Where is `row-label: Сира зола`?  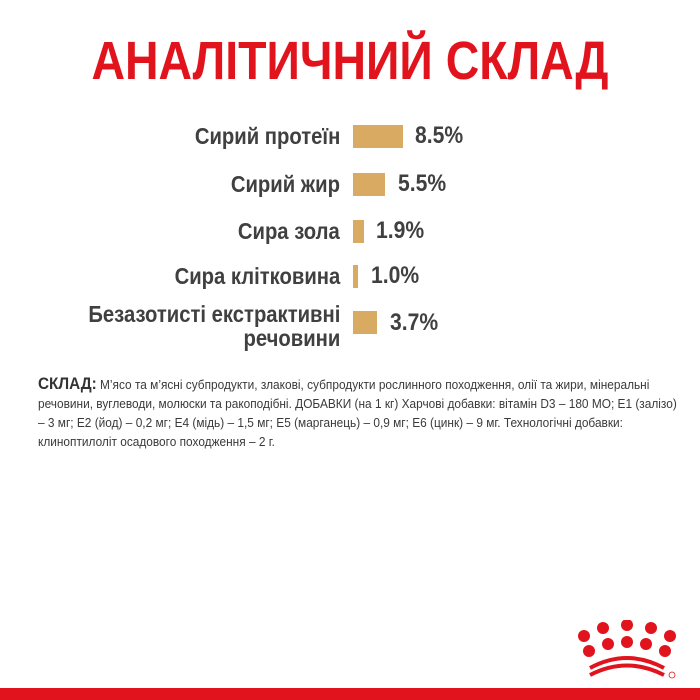
row-label: Сира зола is located at coordinates (289, 231).